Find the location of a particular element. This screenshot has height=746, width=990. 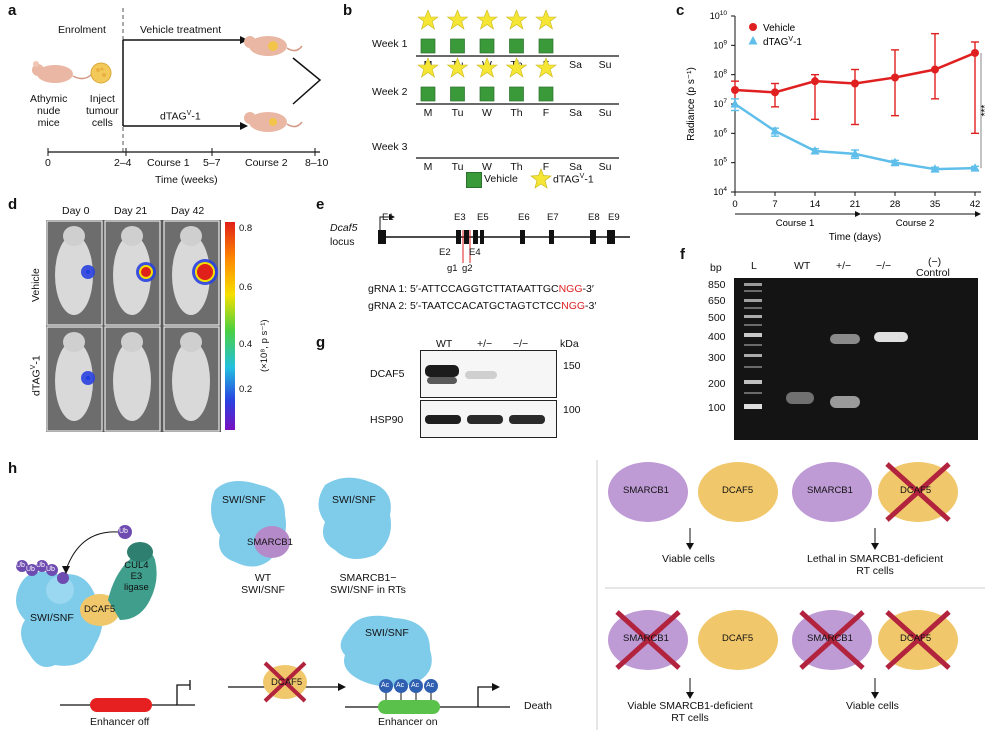

x-tick-label: 0 is located at coordinates (734, 204).